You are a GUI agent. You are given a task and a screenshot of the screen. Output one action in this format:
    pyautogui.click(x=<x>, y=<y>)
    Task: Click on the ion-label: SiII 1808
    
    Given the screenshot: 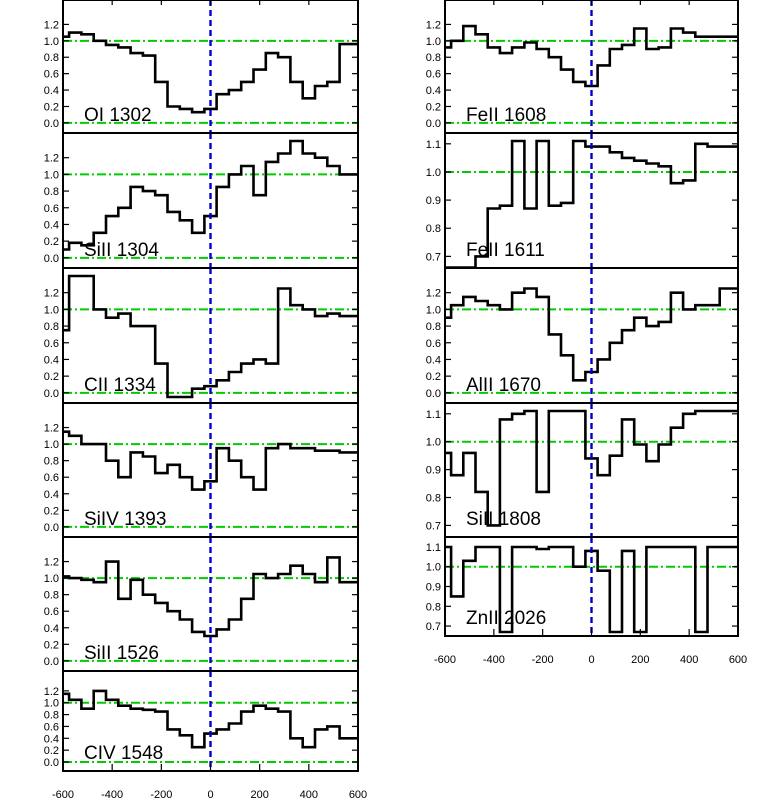 What is the action you would take?
    pyautogui.click(x=503, y=519)
    